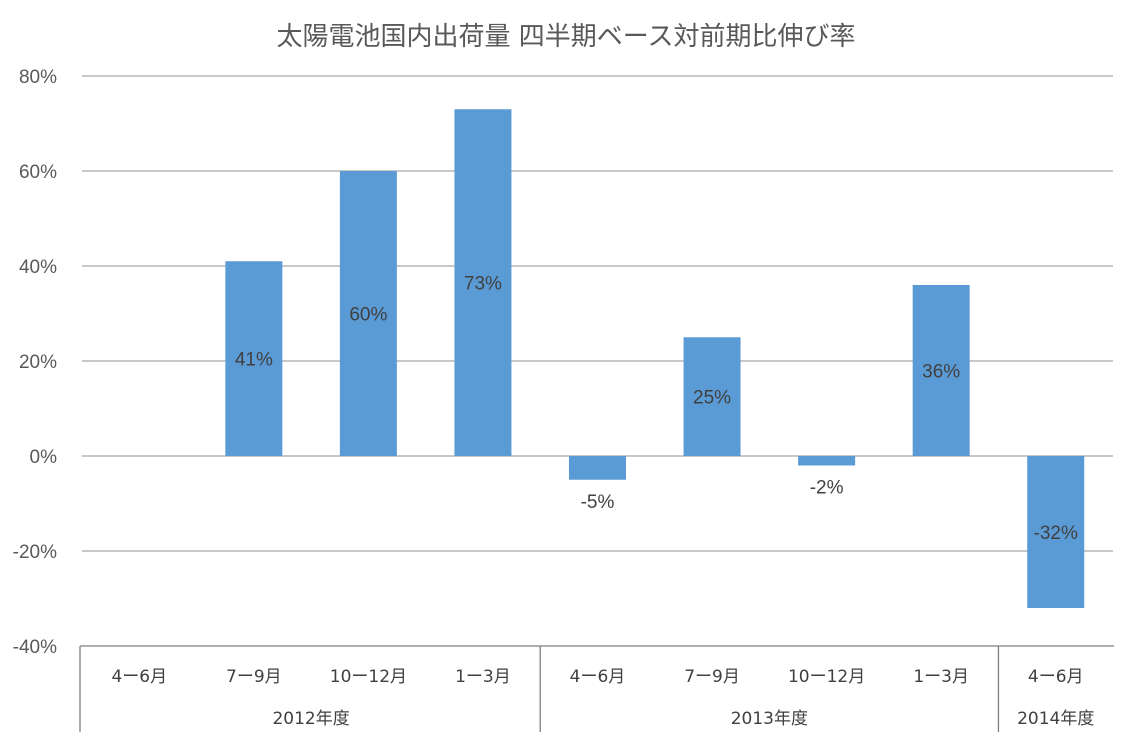  What do you see at coordinates (38, 267) in the screenshot?
I see `y-tick-label: 40%` at bounding box center [38, 267].